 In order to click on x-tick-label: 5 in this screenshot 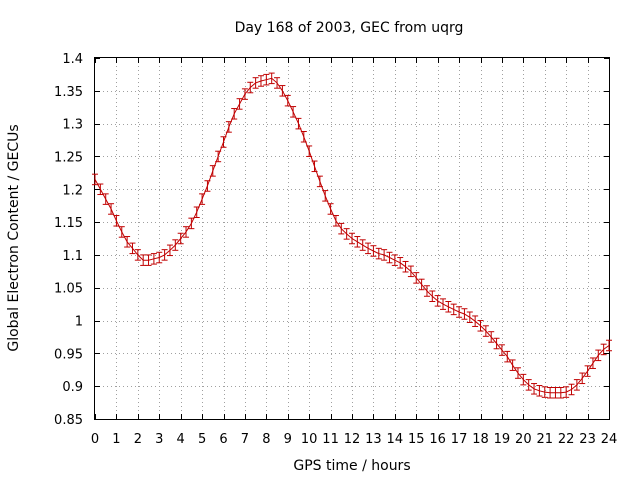, I will do `click(202, 439)`.